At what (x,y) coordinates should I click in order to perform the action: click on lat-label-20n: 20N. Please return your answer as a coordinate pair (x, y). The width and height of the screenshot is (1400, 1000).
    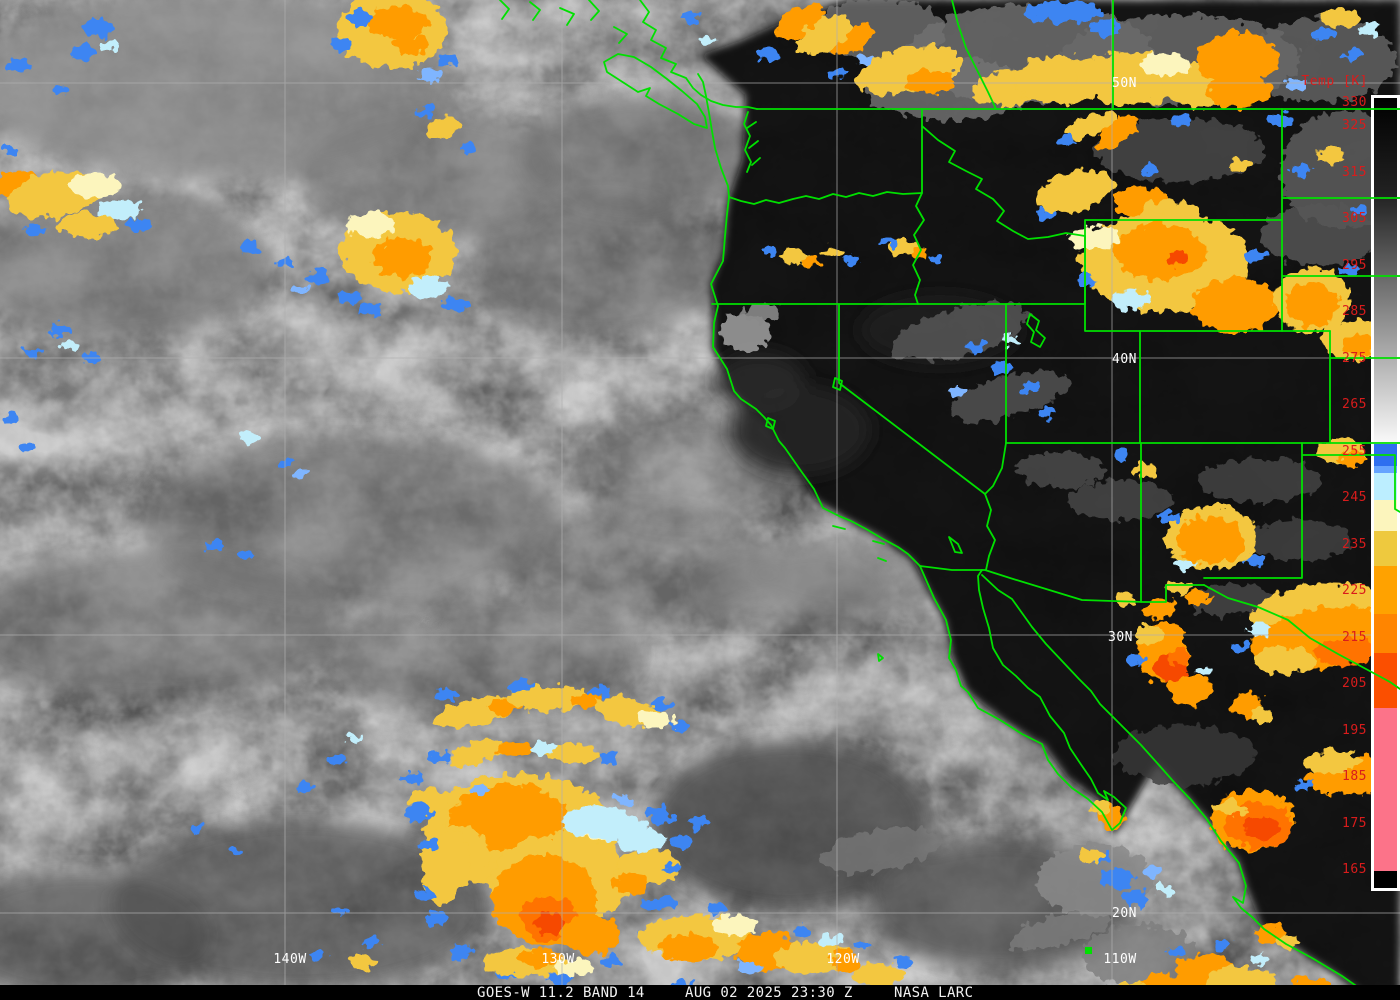
    Looking at the image, I should click on (1124, 913).